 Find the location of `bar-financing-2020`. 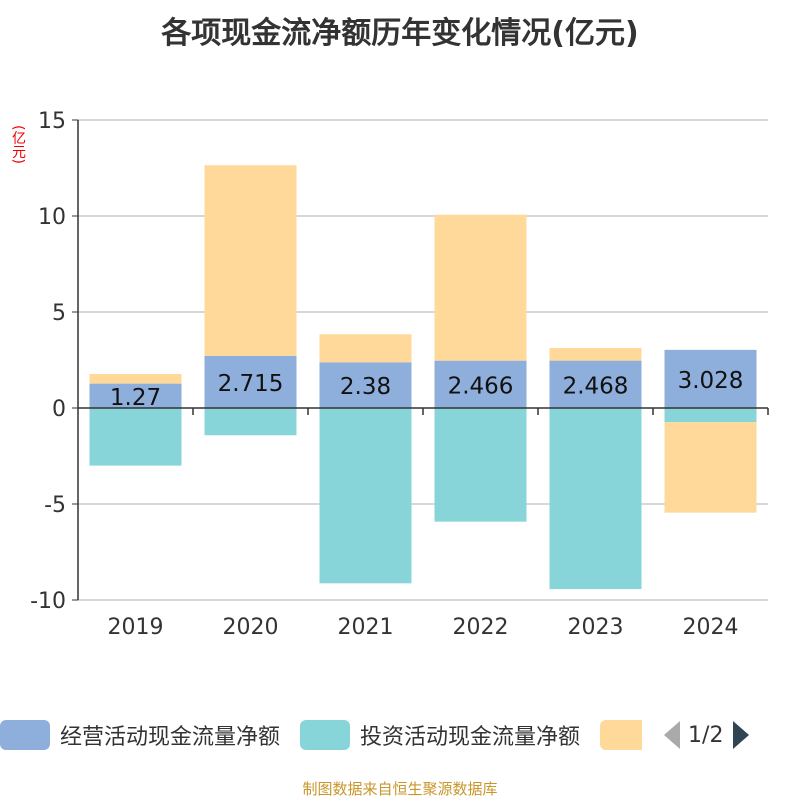

bar-financing-2020 is located at coordinates (250, 260).